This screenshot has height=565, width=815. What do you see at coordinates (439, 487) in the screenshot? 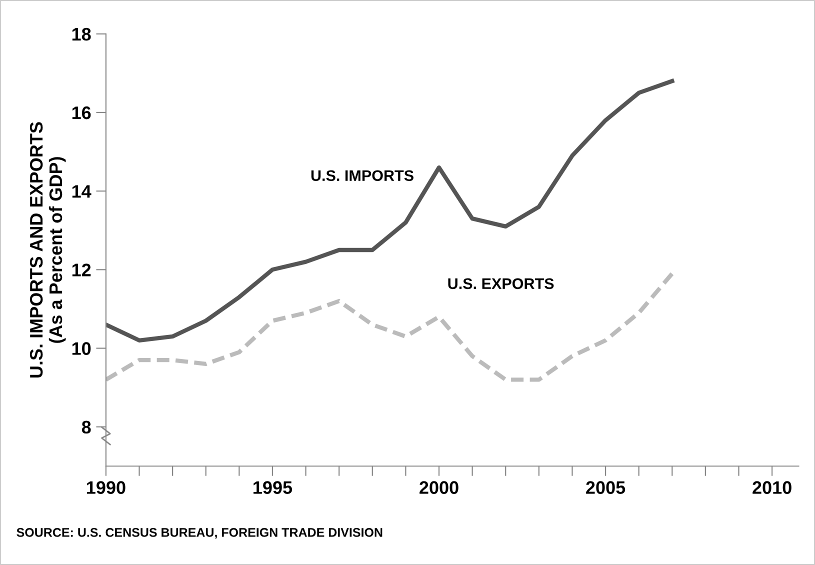
I see `x-tick-label: 2000` at bounding box center [439, 487].